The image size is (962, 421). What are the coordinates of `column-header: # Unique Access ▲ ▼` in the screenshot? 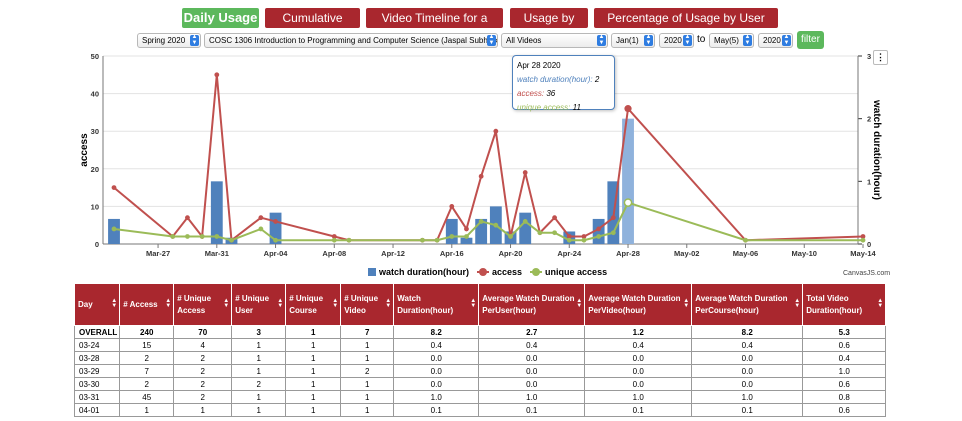 It's located at (203, 304).